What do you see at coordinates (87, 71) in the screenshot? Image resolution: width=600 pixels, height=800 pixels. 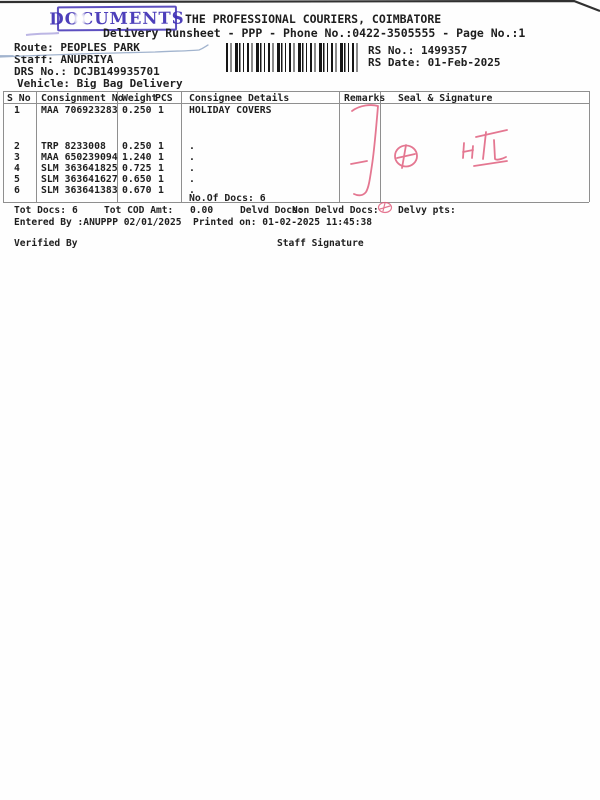 I see `drs-number-line: DRS No.: DCJB149935701` at bounding box center [87, 71].